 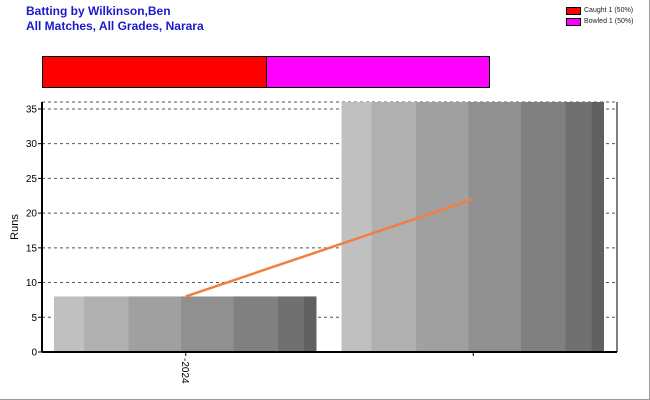 I want to click on y-tick-label: 35, so click(x=32, y=109).